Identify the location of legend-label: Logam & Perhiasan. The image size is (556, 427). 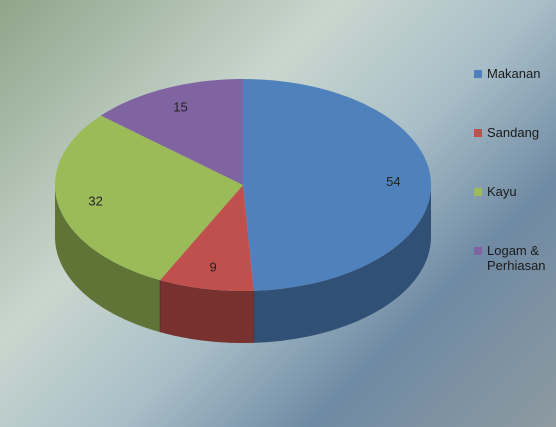
(516, 258).